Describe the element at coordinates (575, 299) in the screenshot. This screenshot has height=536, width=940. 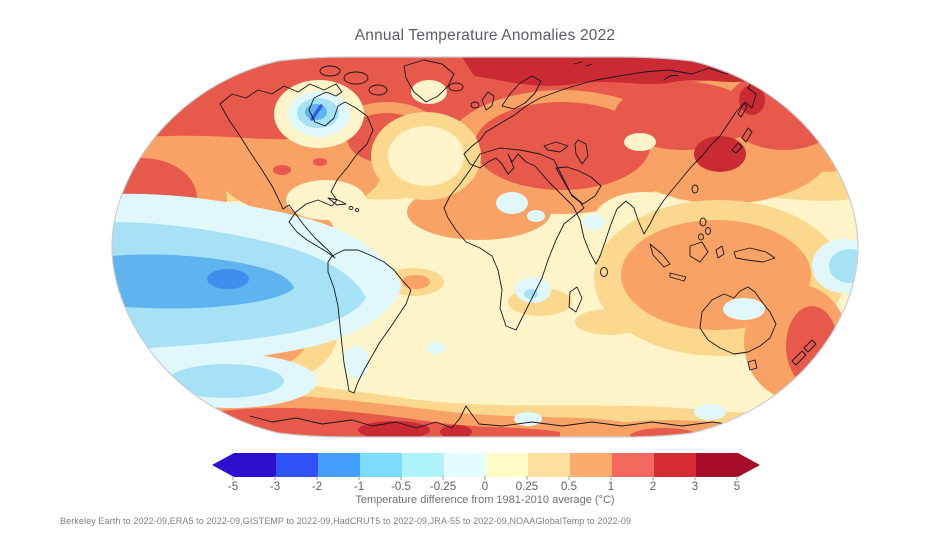
I see `coast-madagascar` at that location.